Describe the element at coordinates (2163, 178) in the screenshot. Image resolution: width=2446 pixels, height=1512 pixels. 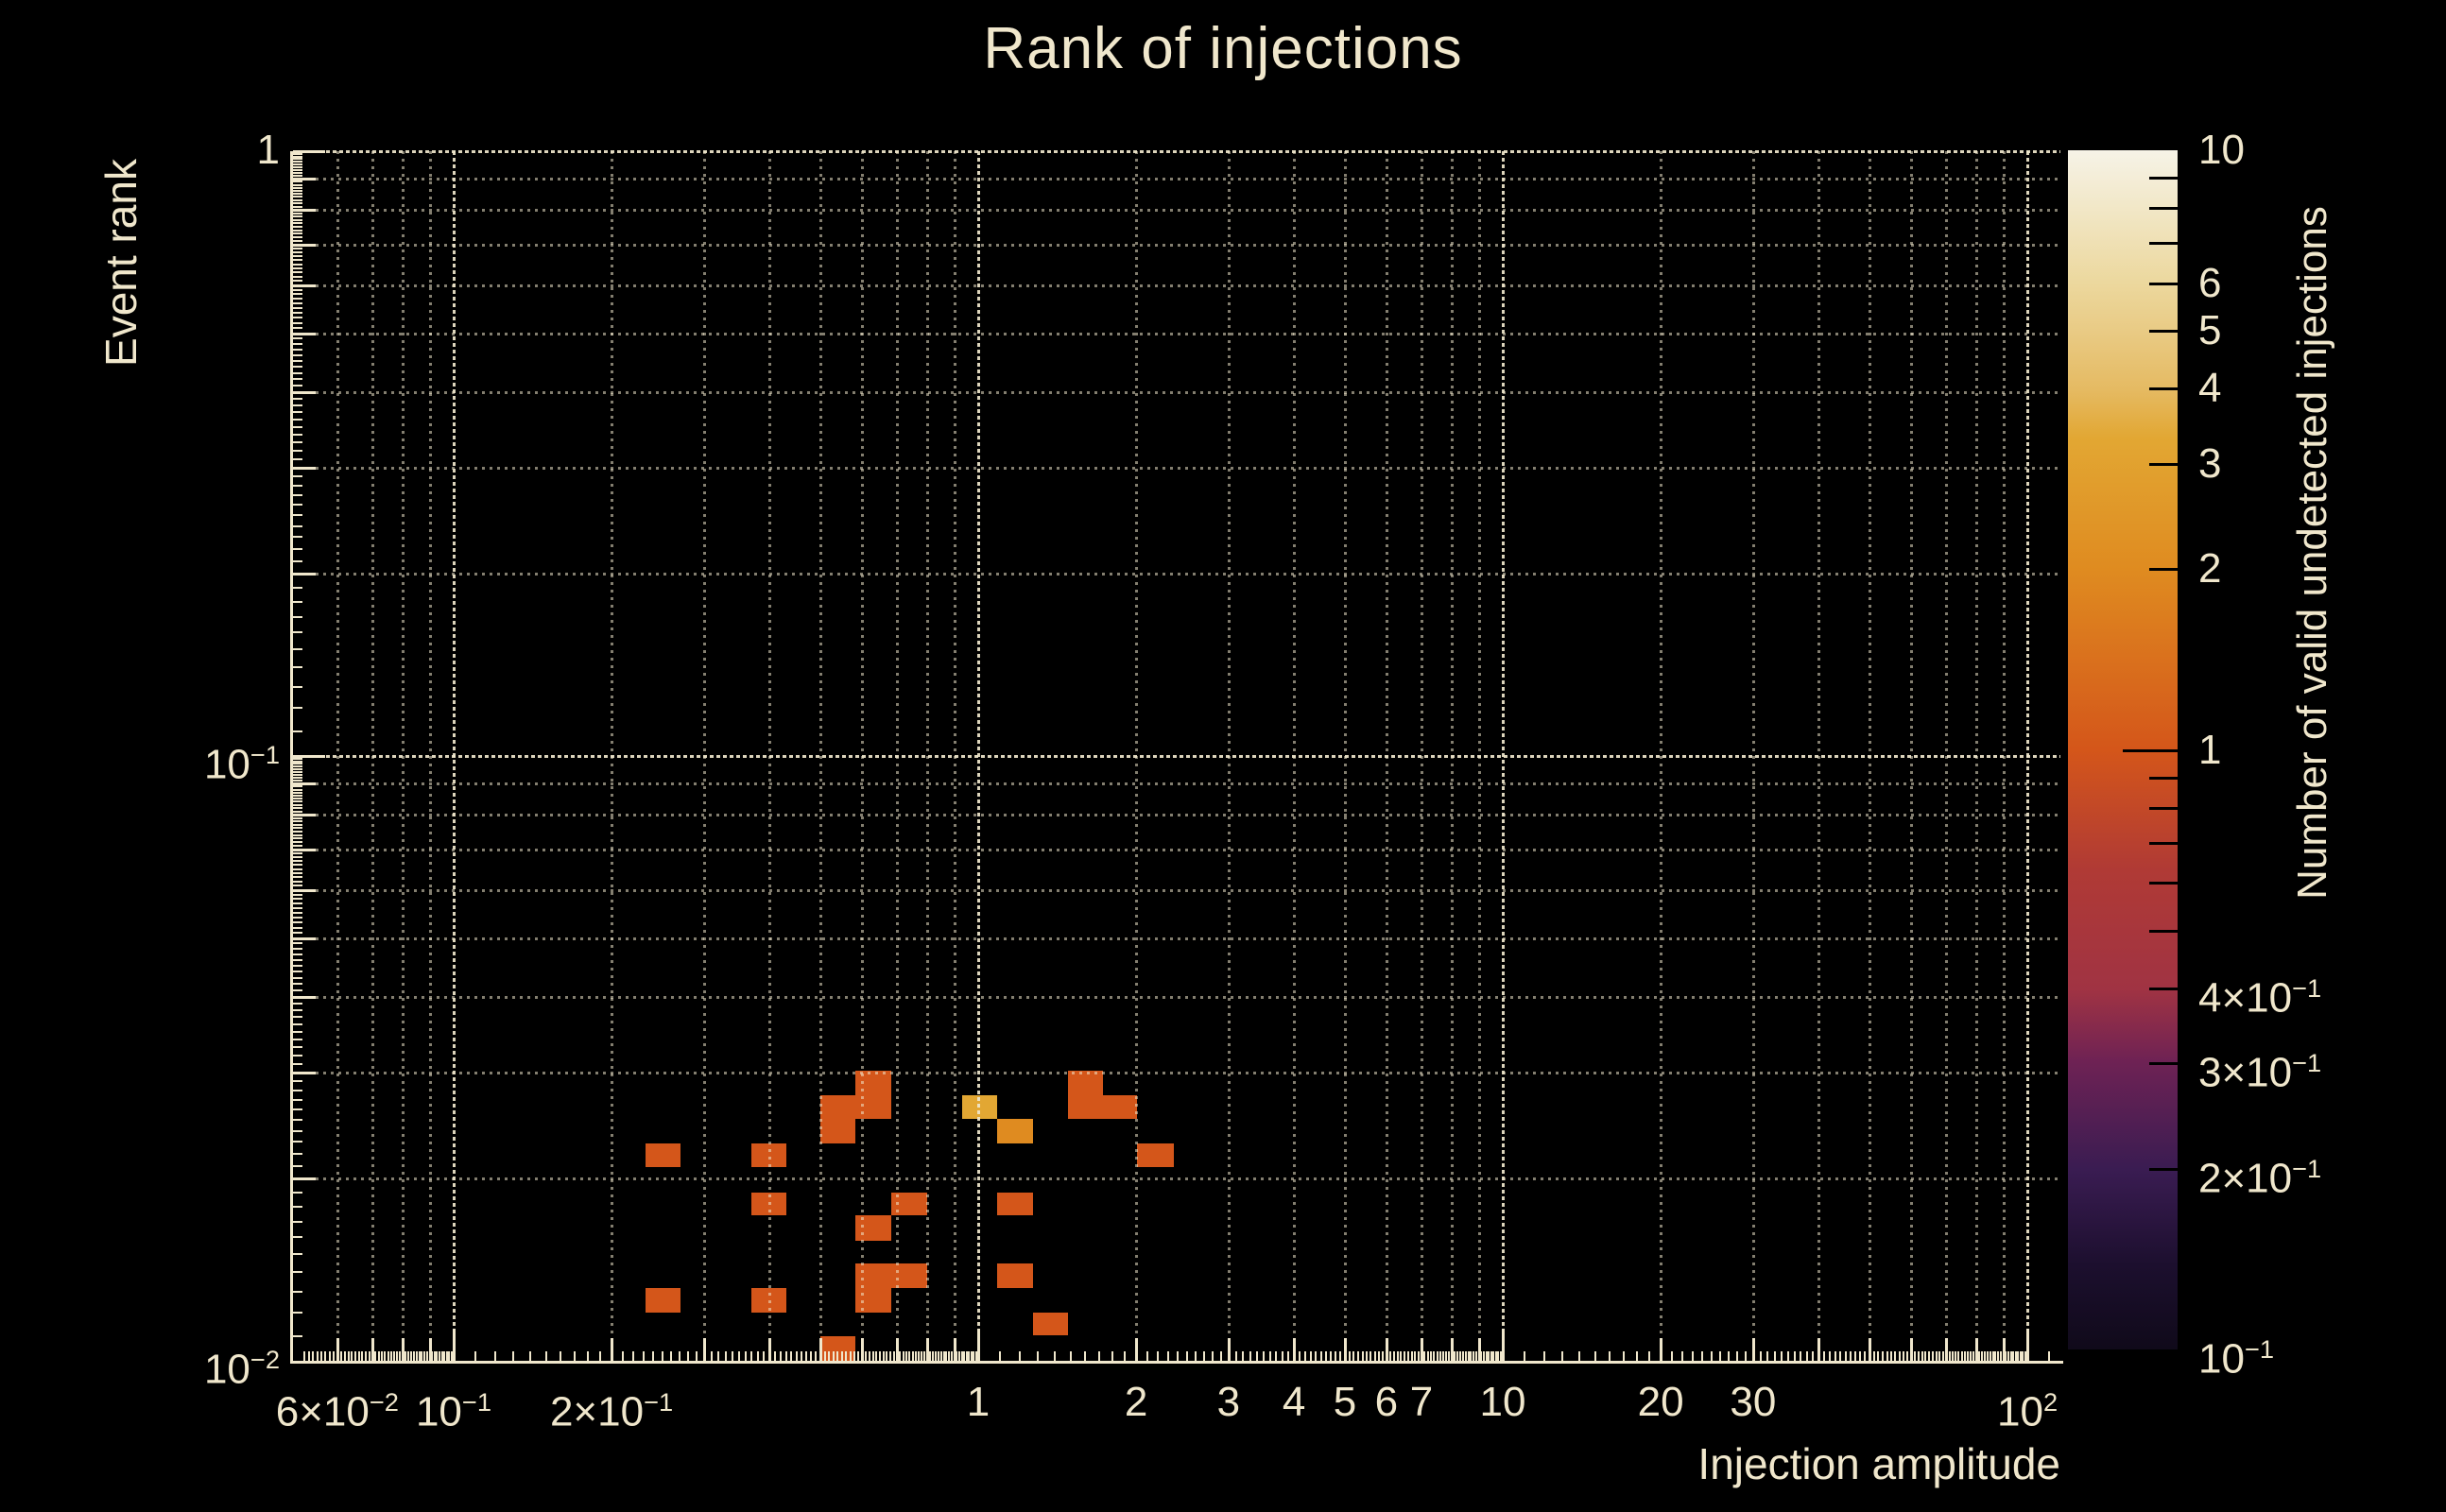
I see `colorbar-tick` at that location.